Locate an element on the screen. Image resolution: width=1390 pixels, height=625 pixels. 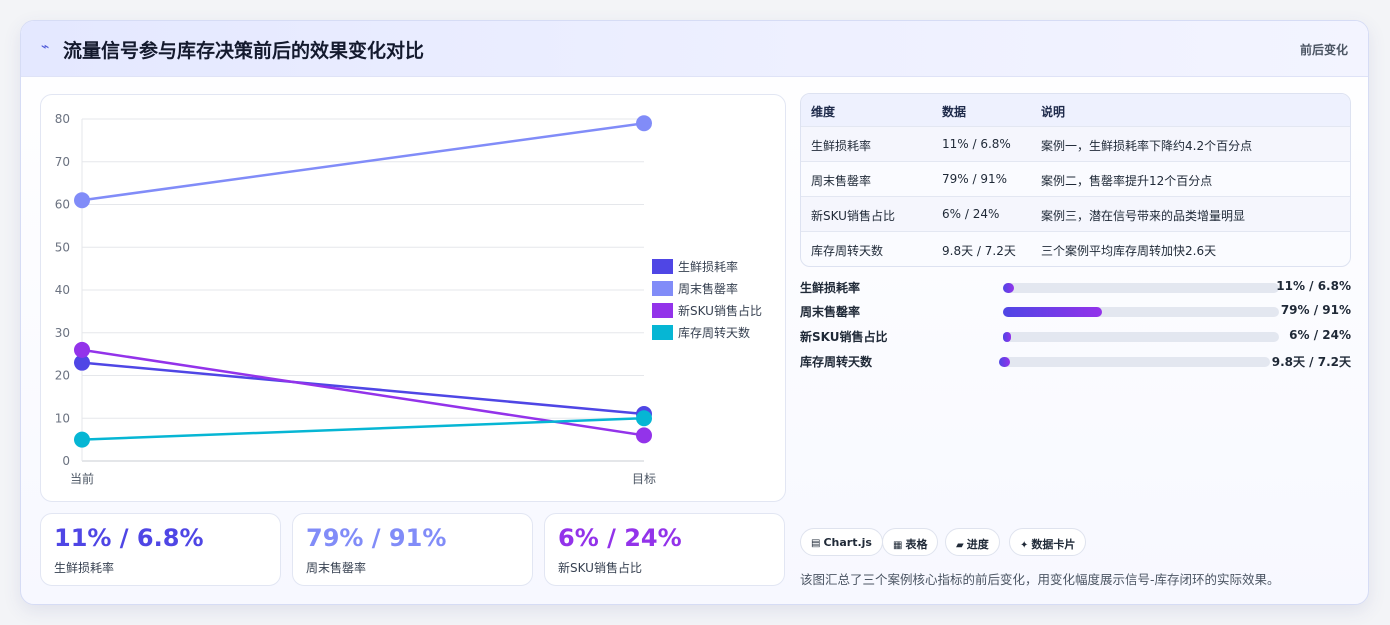
progress-value: 6% / 24% is located at coordinates (1320, 335).